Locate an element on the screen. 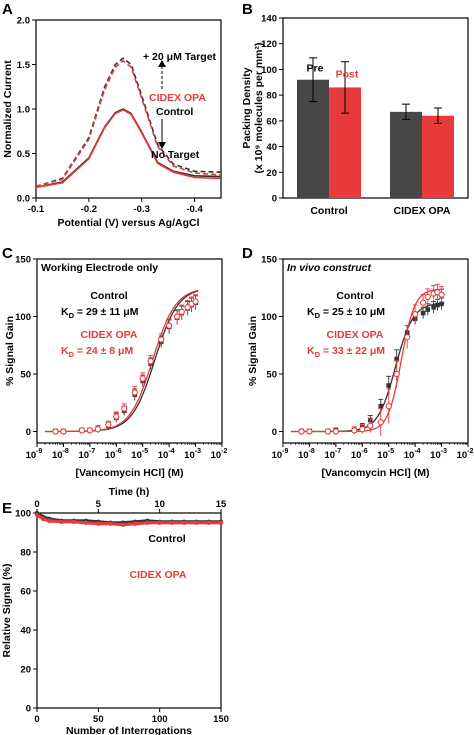 The width and height of the screenshot is (474, 735). panel-a-series-no_target_cidex is located at coordinates (128, 149).